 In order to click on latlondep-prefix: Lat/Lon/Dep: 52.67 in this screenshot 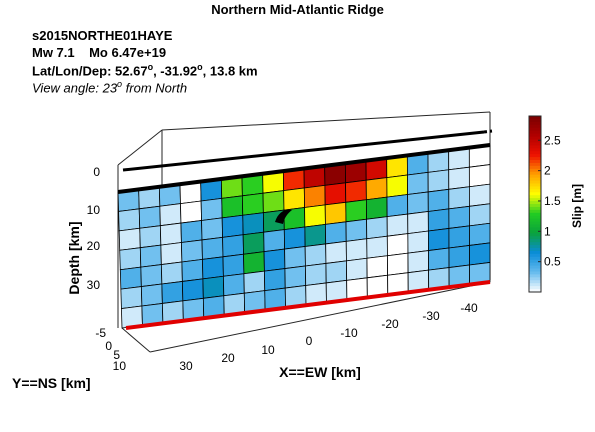, I will do `click(90, 71)`.